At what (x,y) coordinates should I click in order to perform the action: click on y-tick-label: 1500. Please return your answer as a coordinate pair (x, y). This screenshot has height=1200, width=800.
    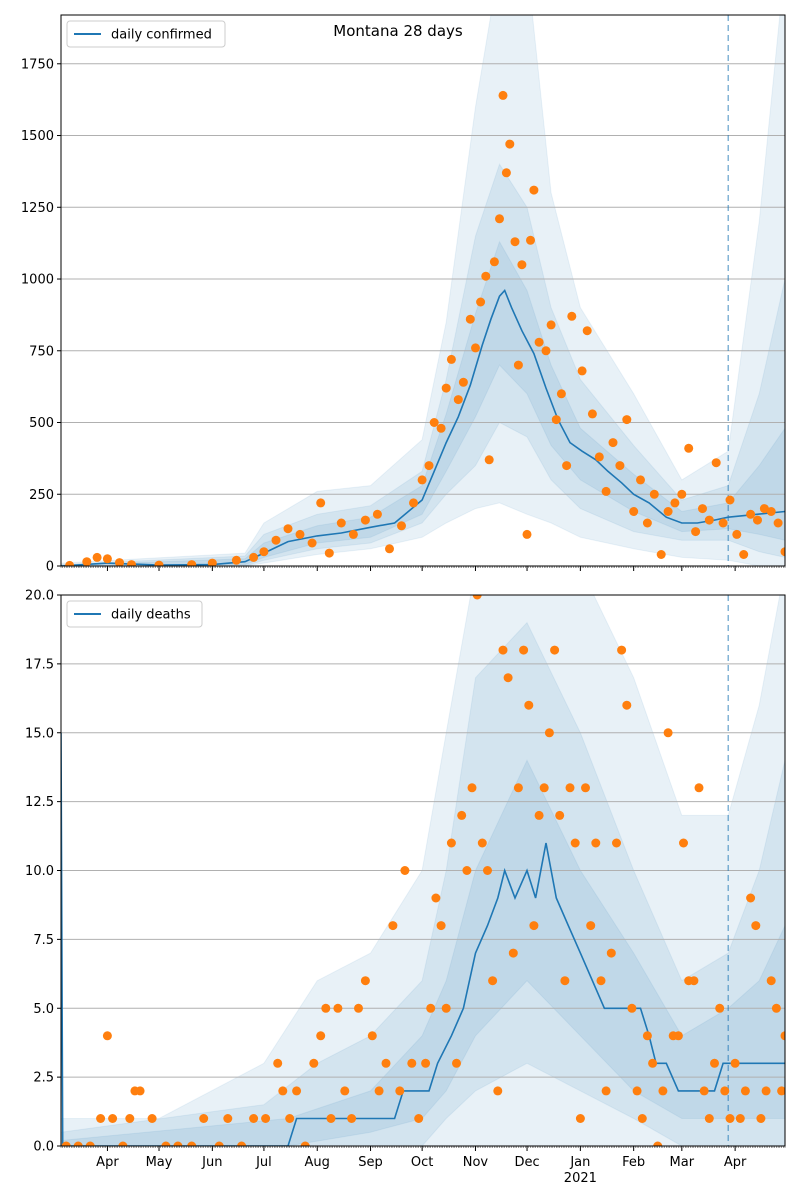
    Looking at the image, I should click on (37, 136).